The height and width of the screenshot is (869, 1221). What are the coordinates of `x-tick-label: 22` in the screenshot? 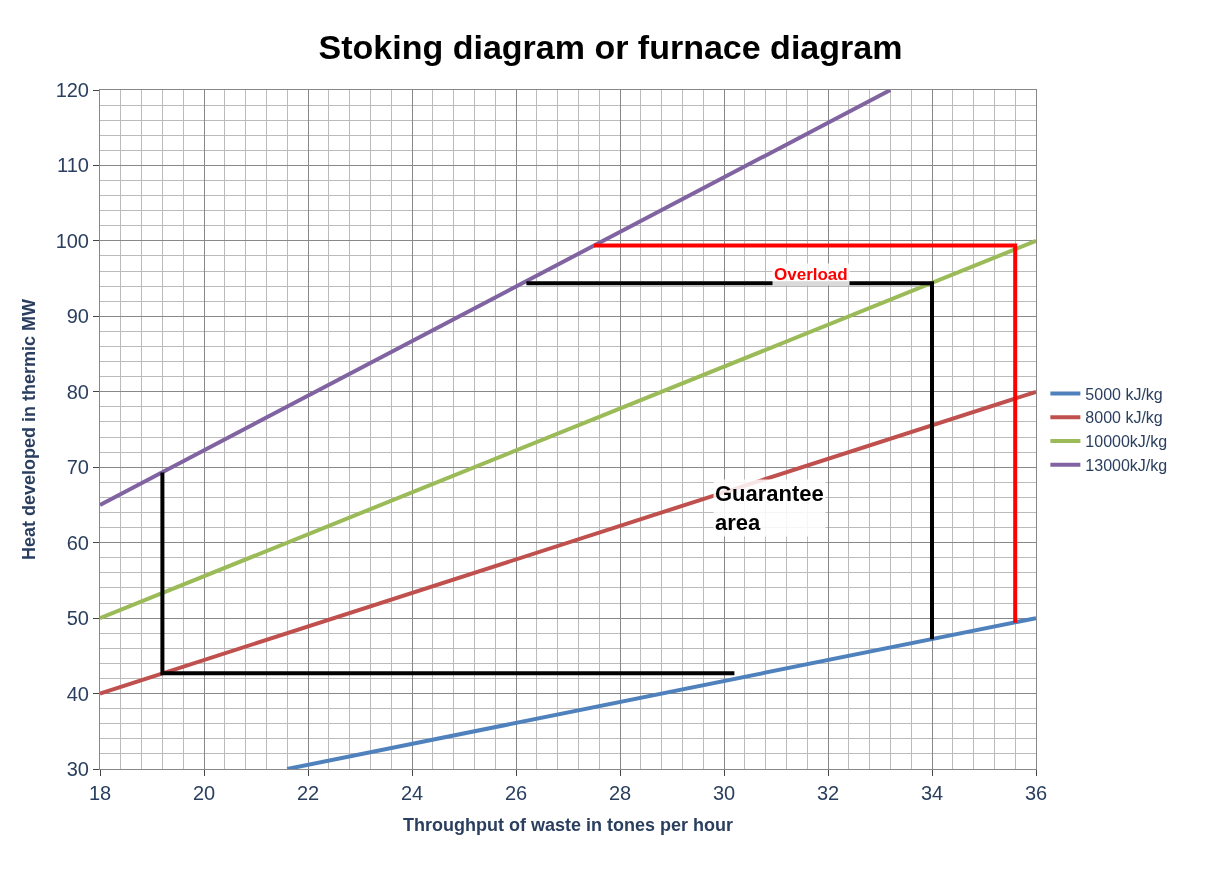 It's located at (308, 793).